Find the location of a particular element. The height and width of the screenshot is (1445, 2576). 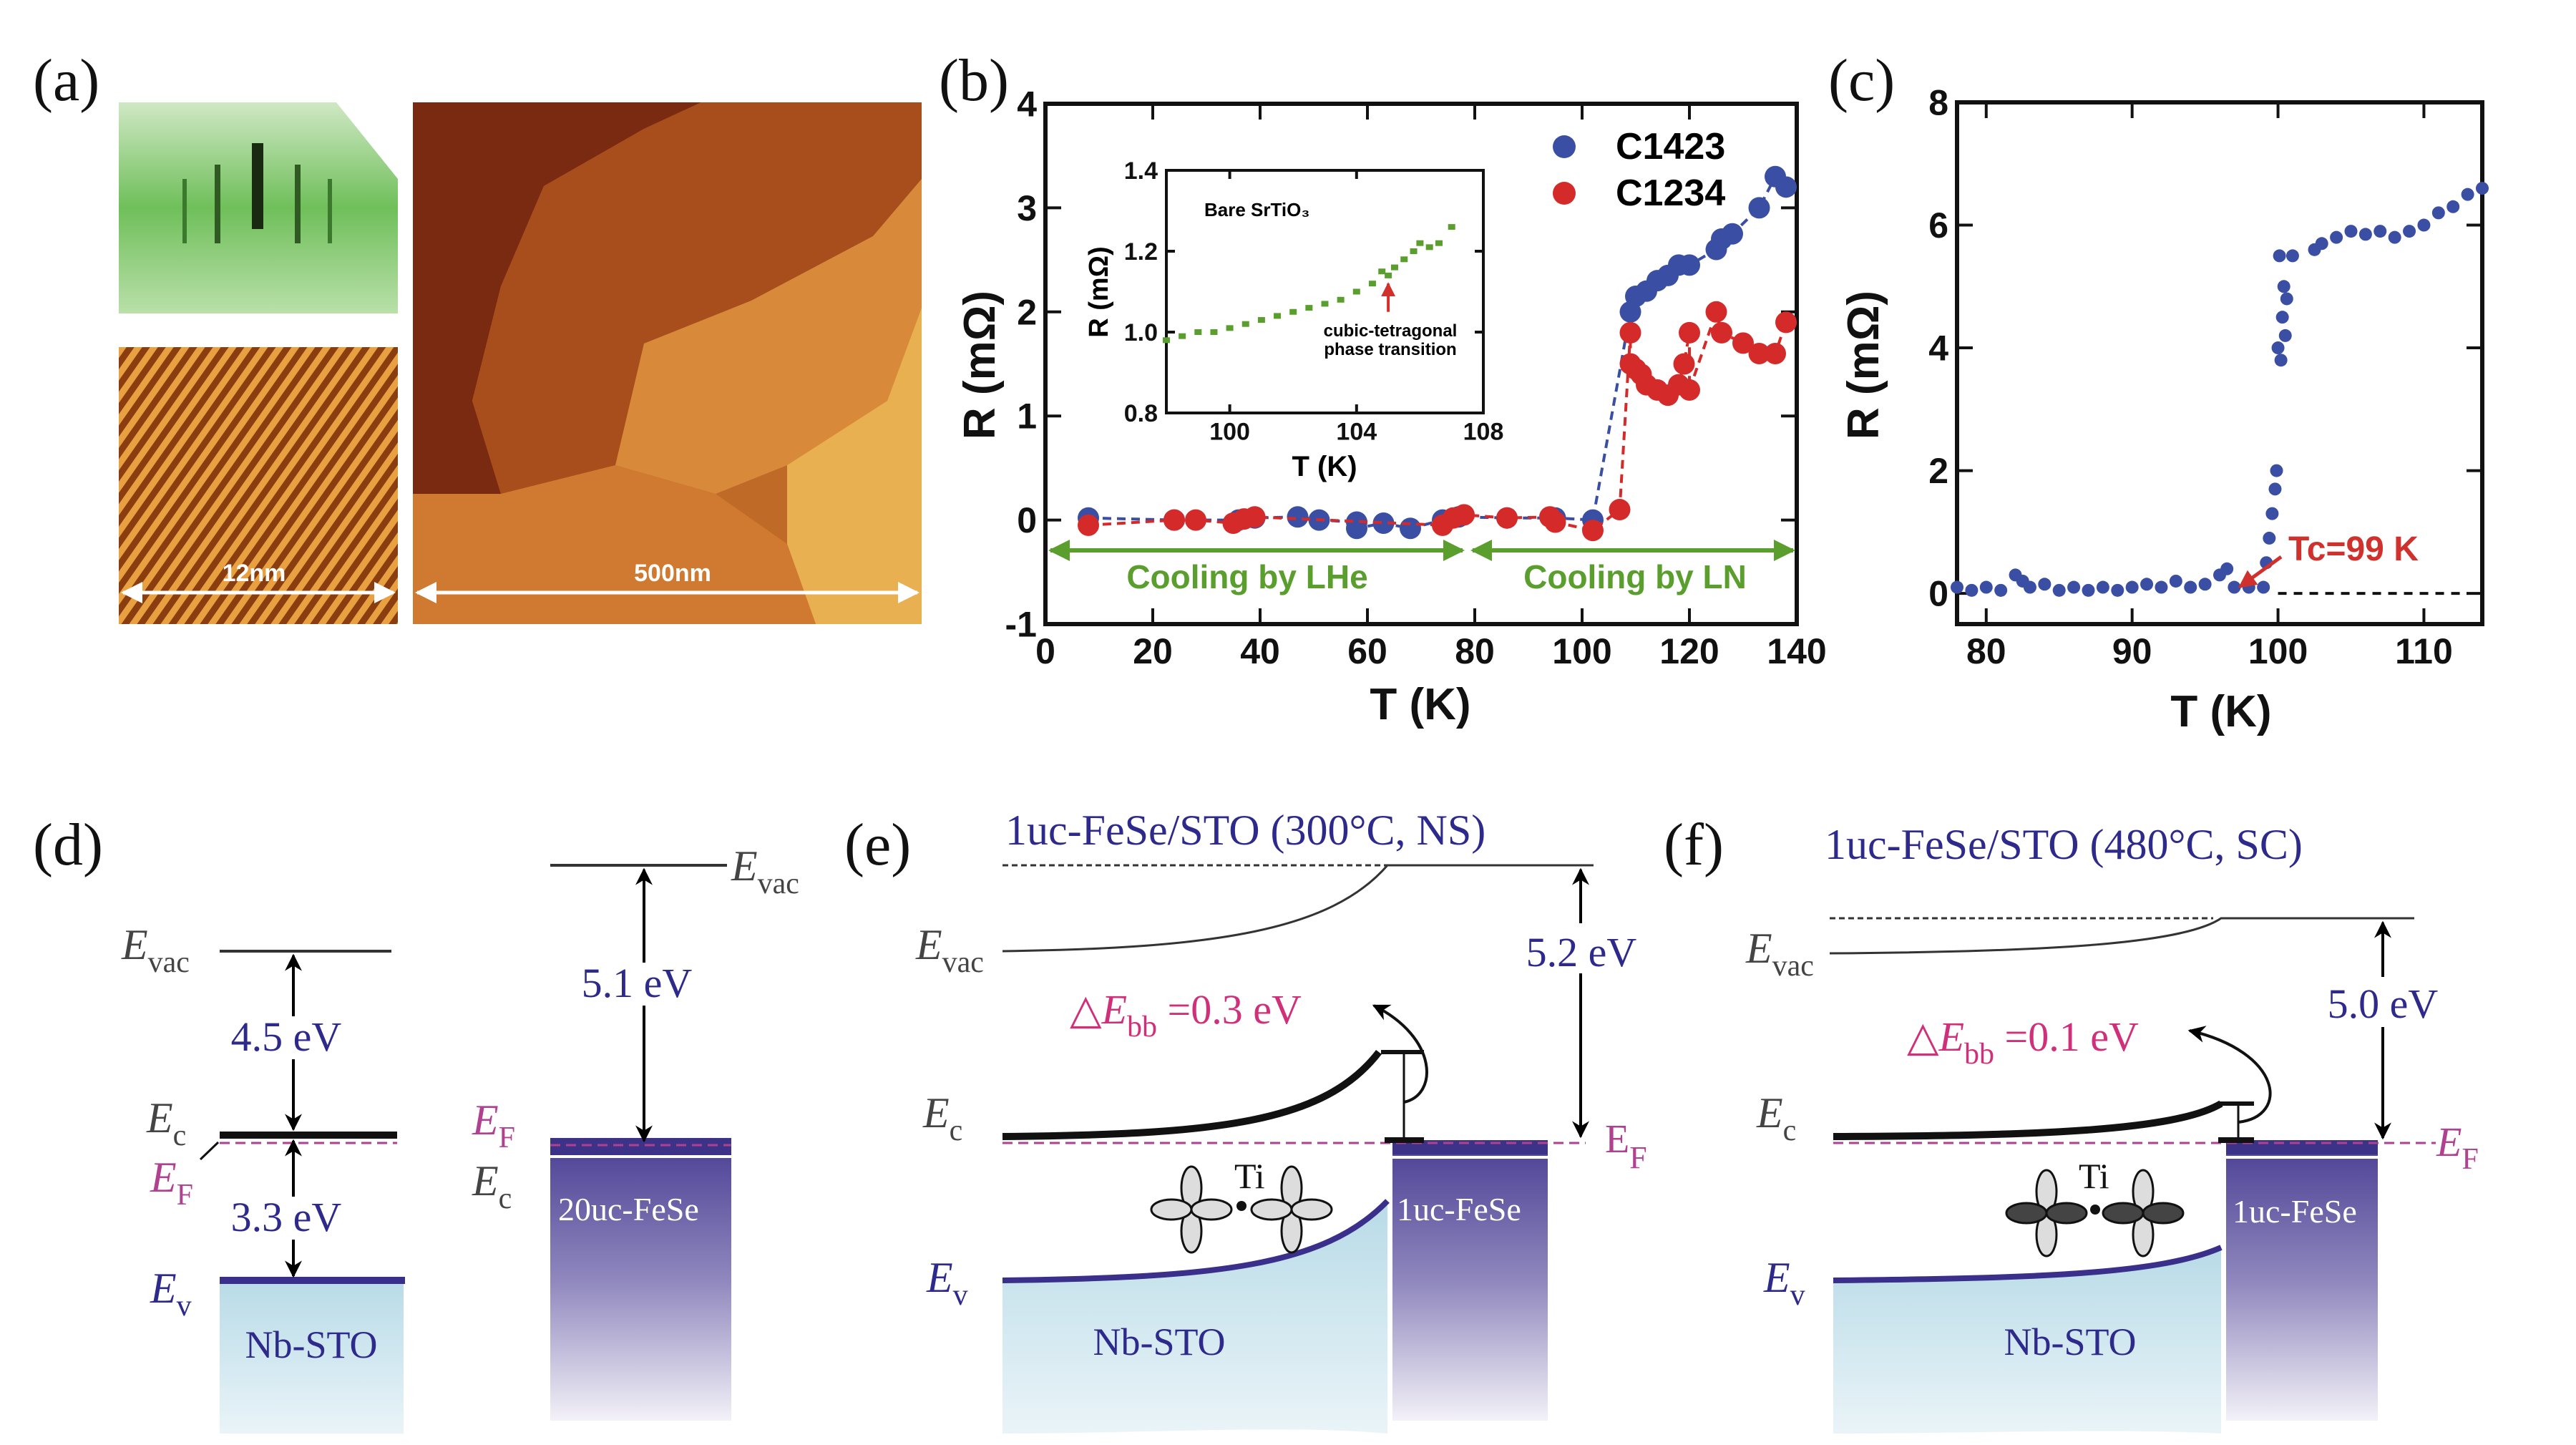

chart-b-xtick-label: 100 is located at coordinates (1581, 651).